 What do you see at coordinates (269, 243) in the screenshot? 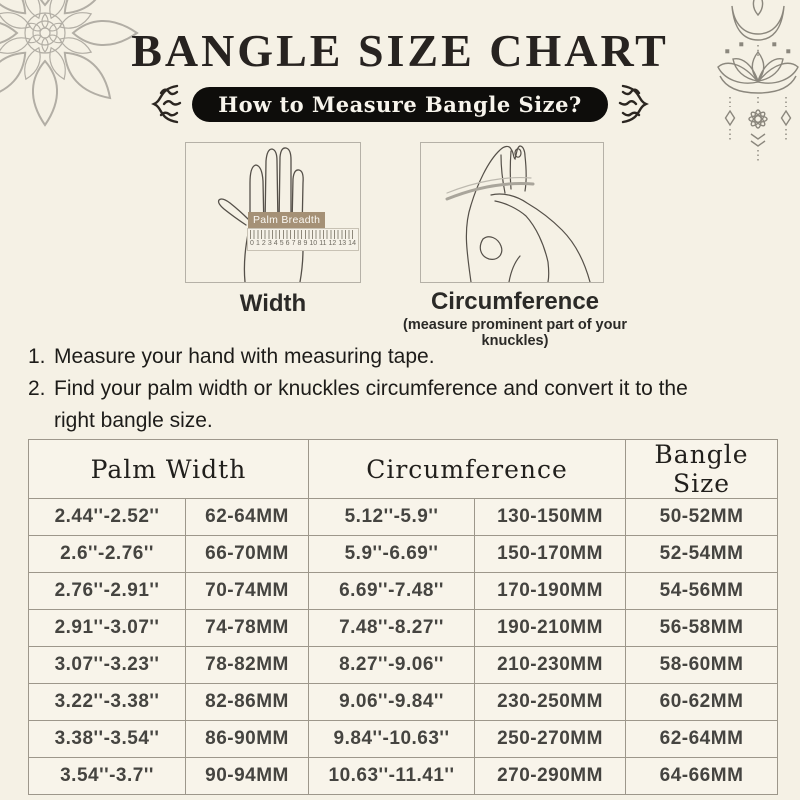
I see `ruler-number: 3` at bounding box center [269, 243].